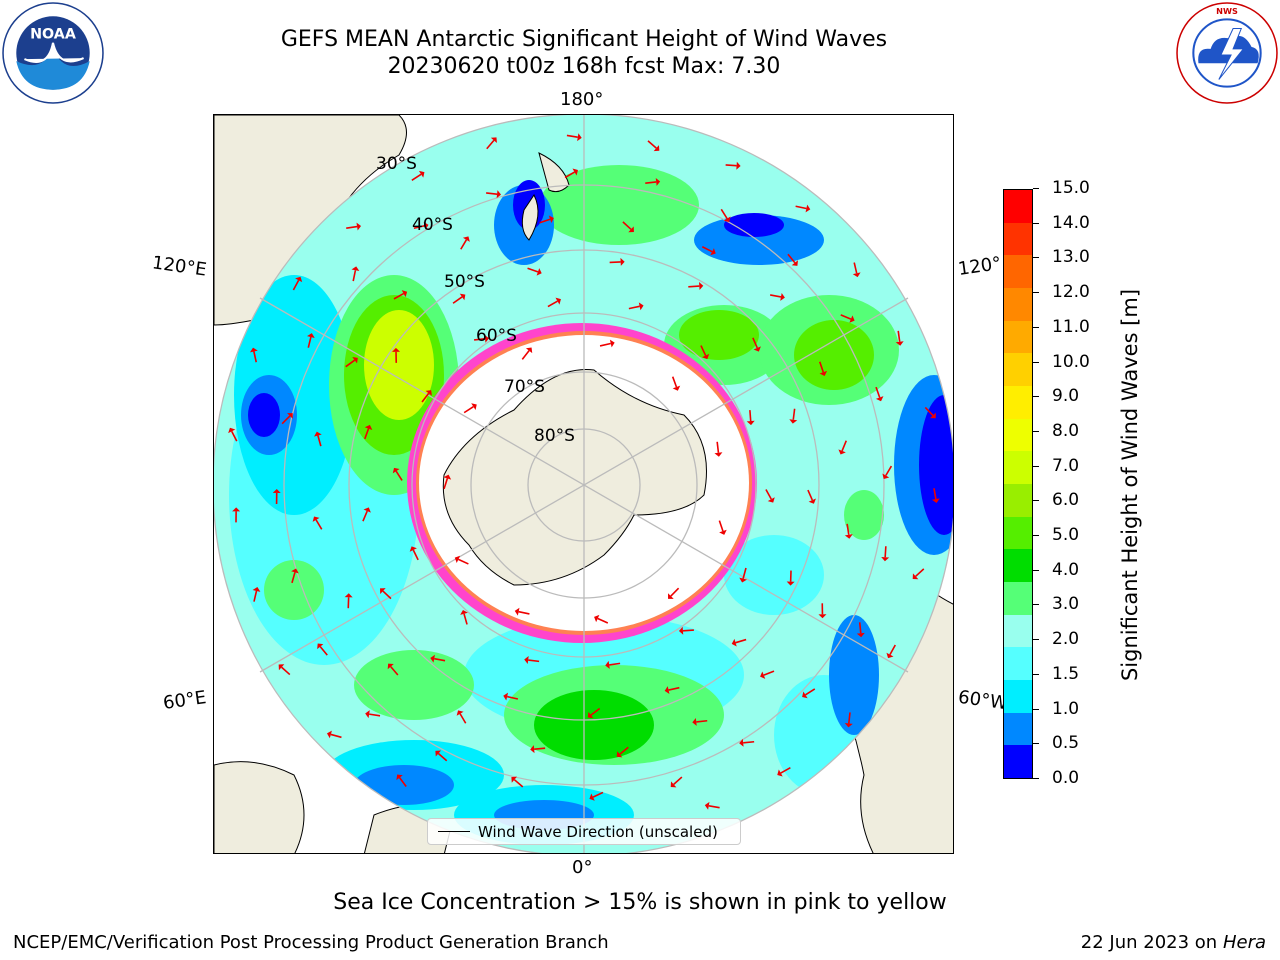 Image resolution: width=1280 pixels, height=960 pixels. I want to click on legend-line-swatch, so click(454, 831).